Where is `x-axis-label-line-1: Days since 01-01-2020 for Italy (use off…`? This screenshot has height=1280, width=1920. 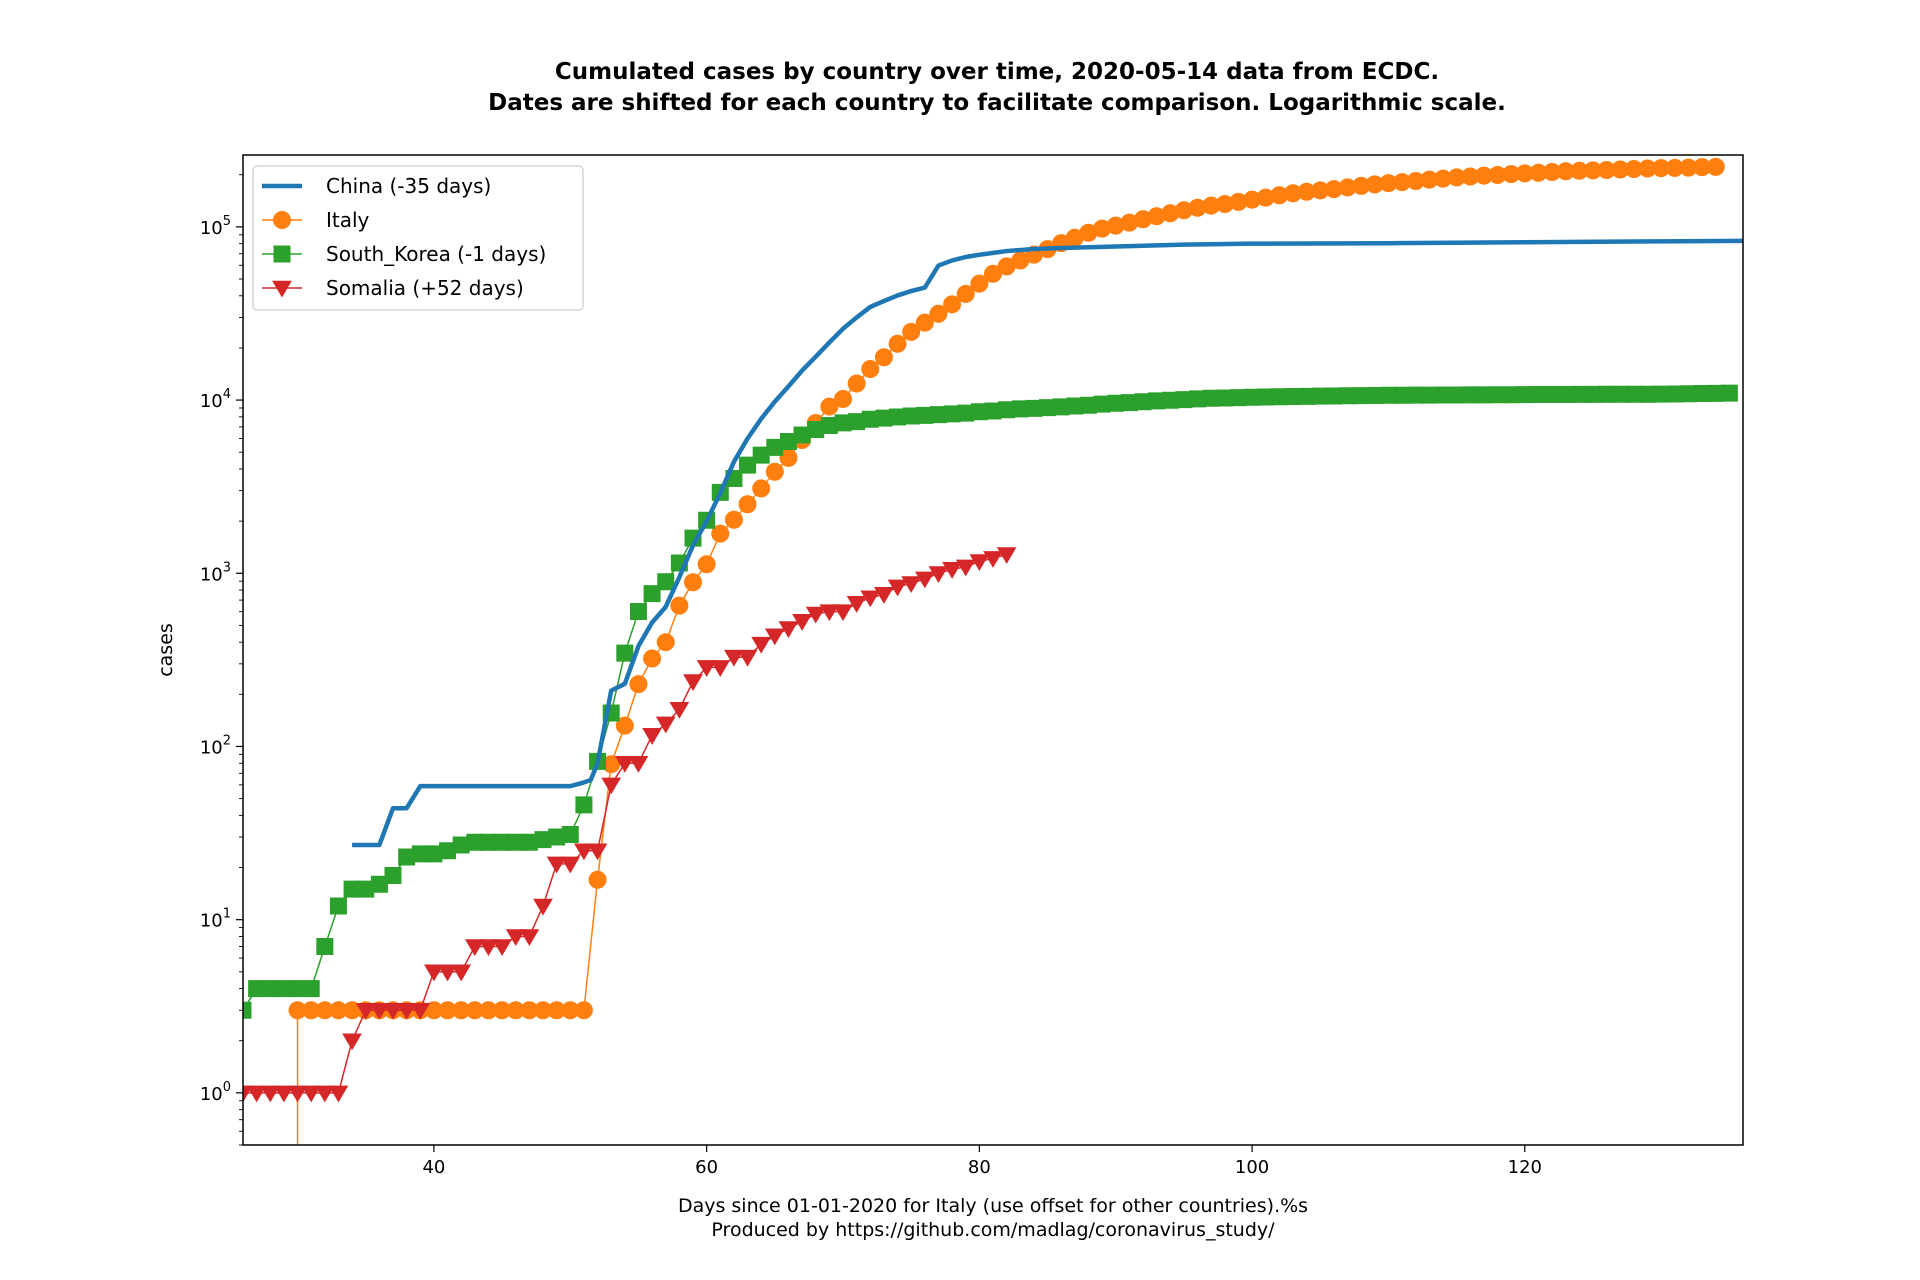 x-axis-label-line-1: Days since 01-01-2020 for Italy (use off… is located at coordinates (993, 1206).